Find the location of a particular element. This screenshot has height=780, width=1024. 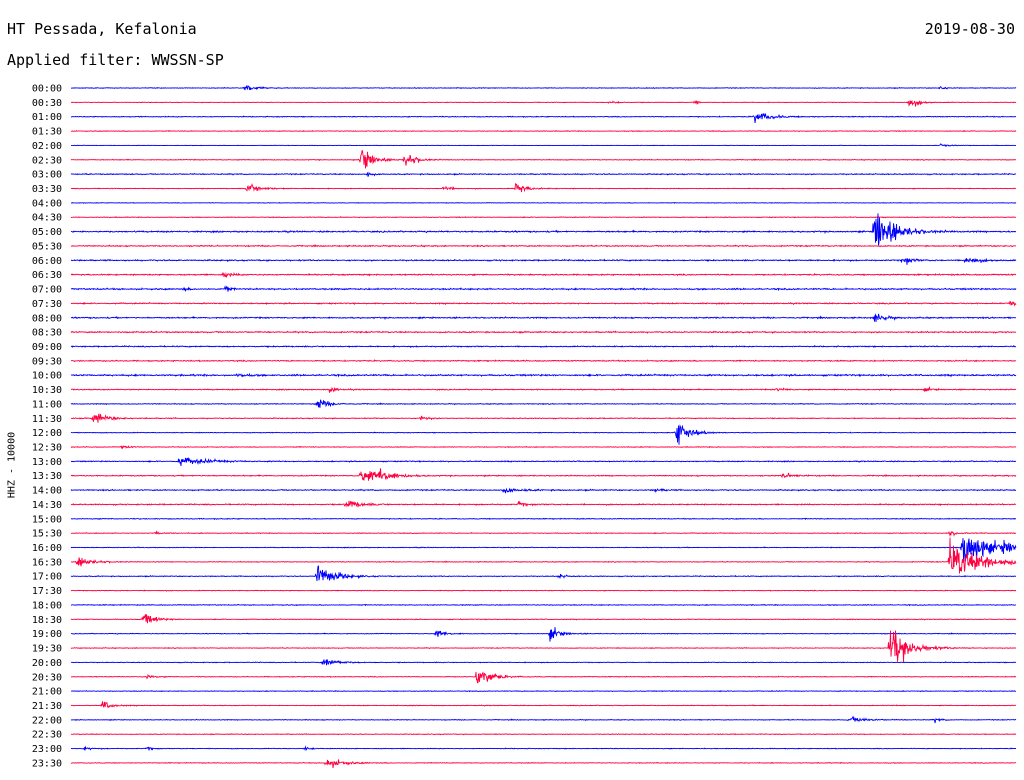

time-tick-label: 13:00 is located at coordinates (47, 462).